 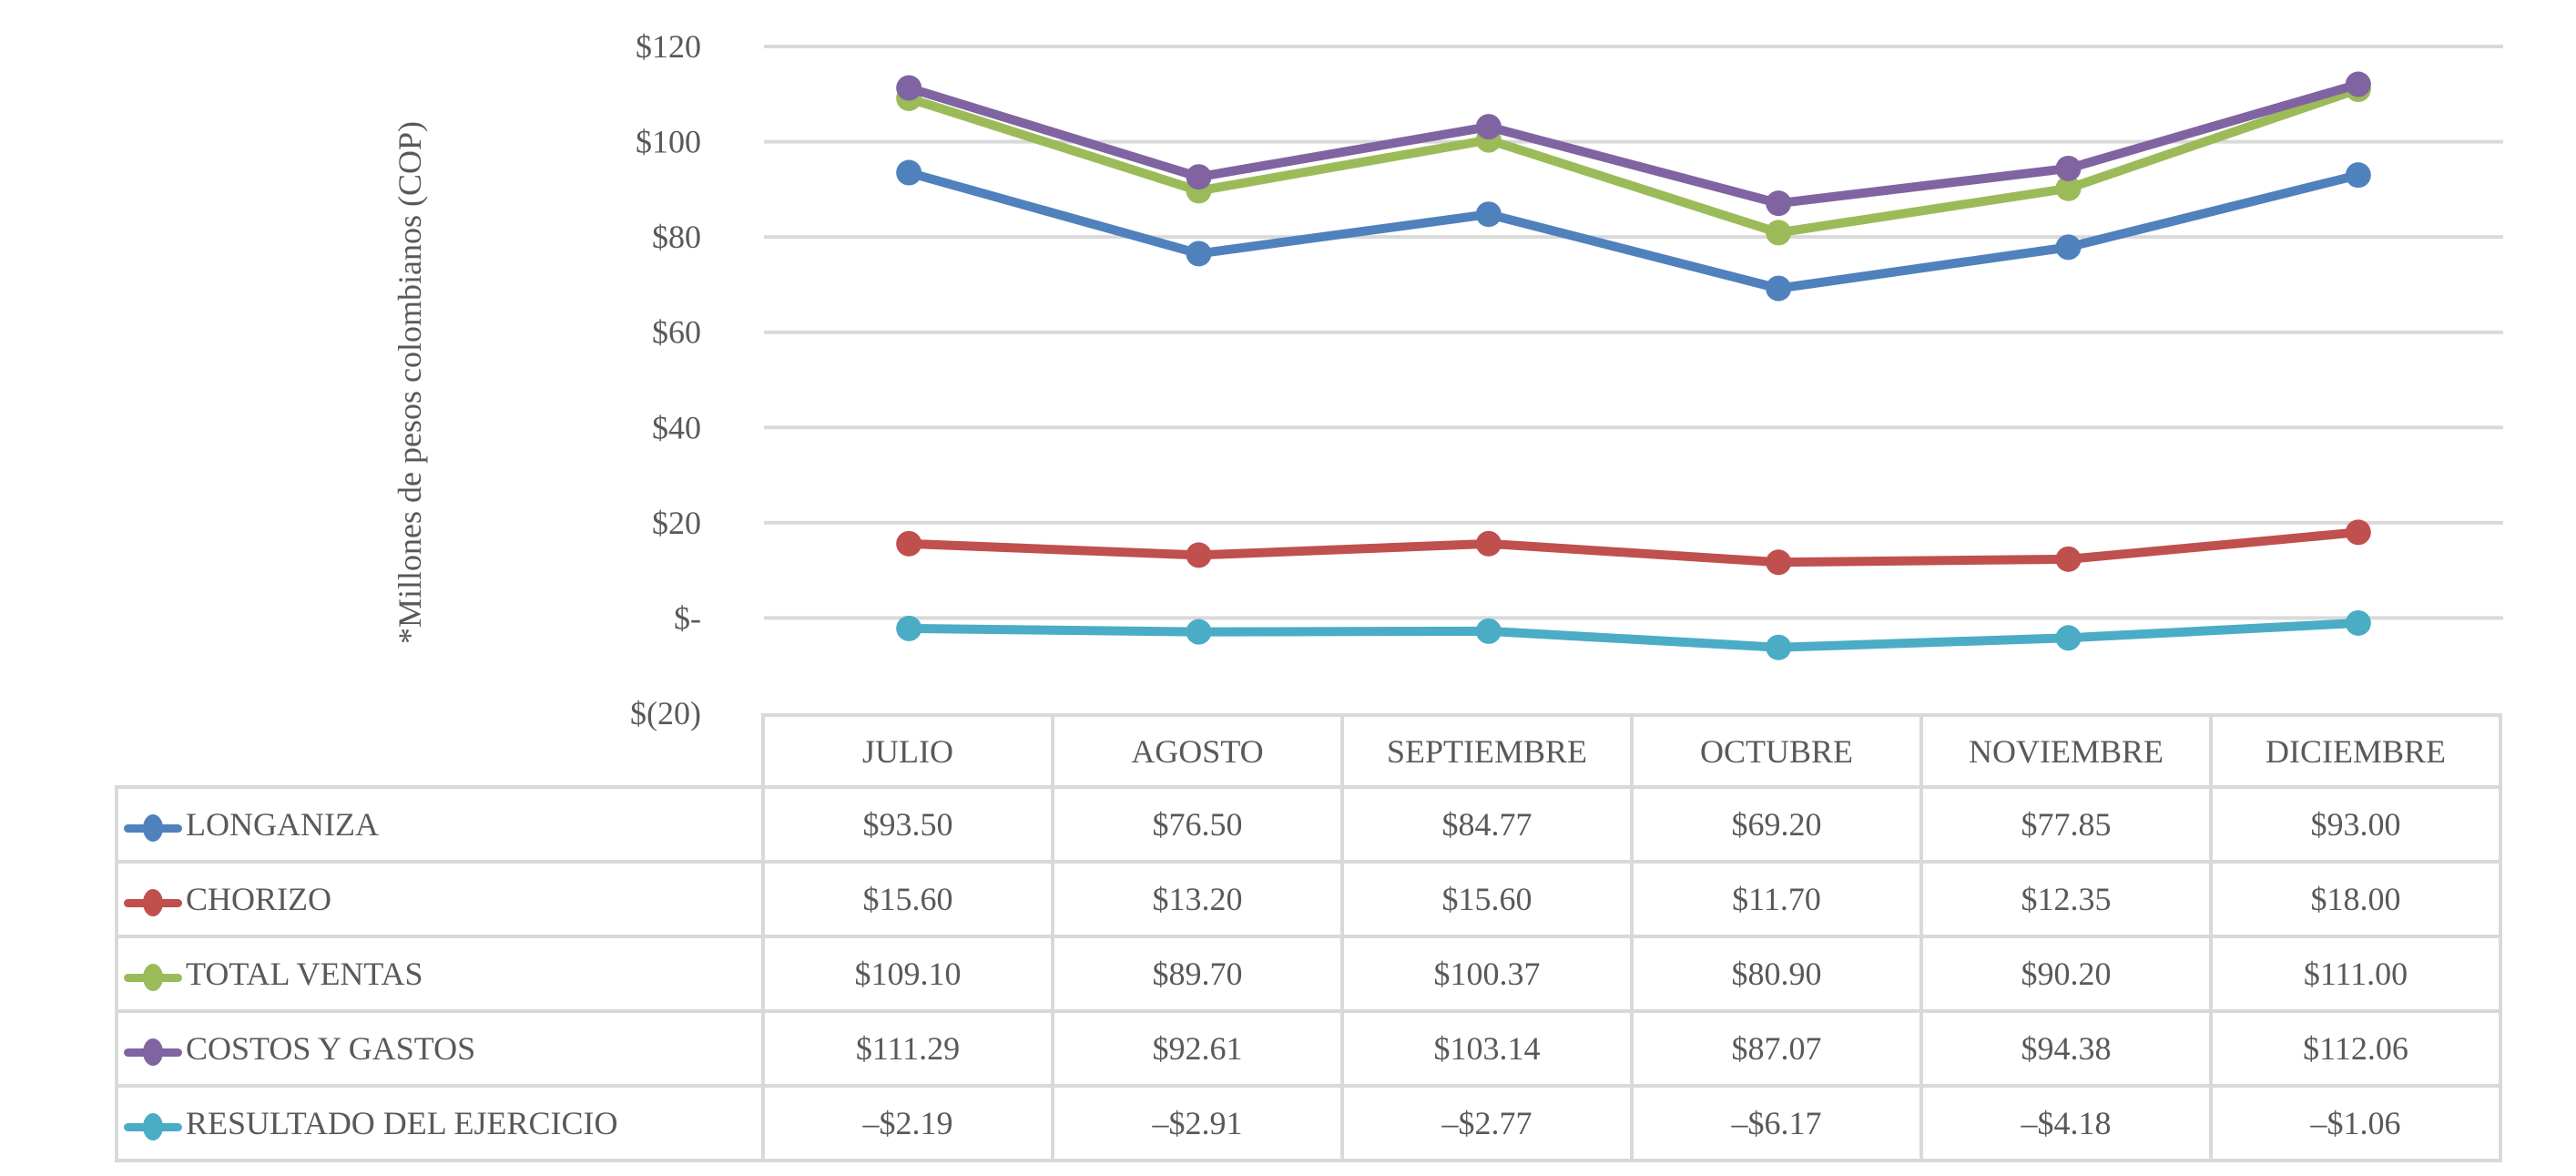 What do you see at coordinates (1487, 974) in the screenshot?
I see `data-label: $100.37` at bounding box center [1487, 974].